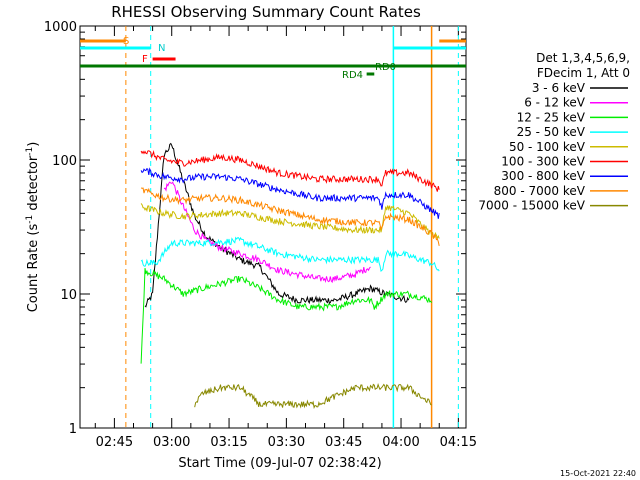  I want to click on legend-label: 100 - 300 keV, so click(543, 162).